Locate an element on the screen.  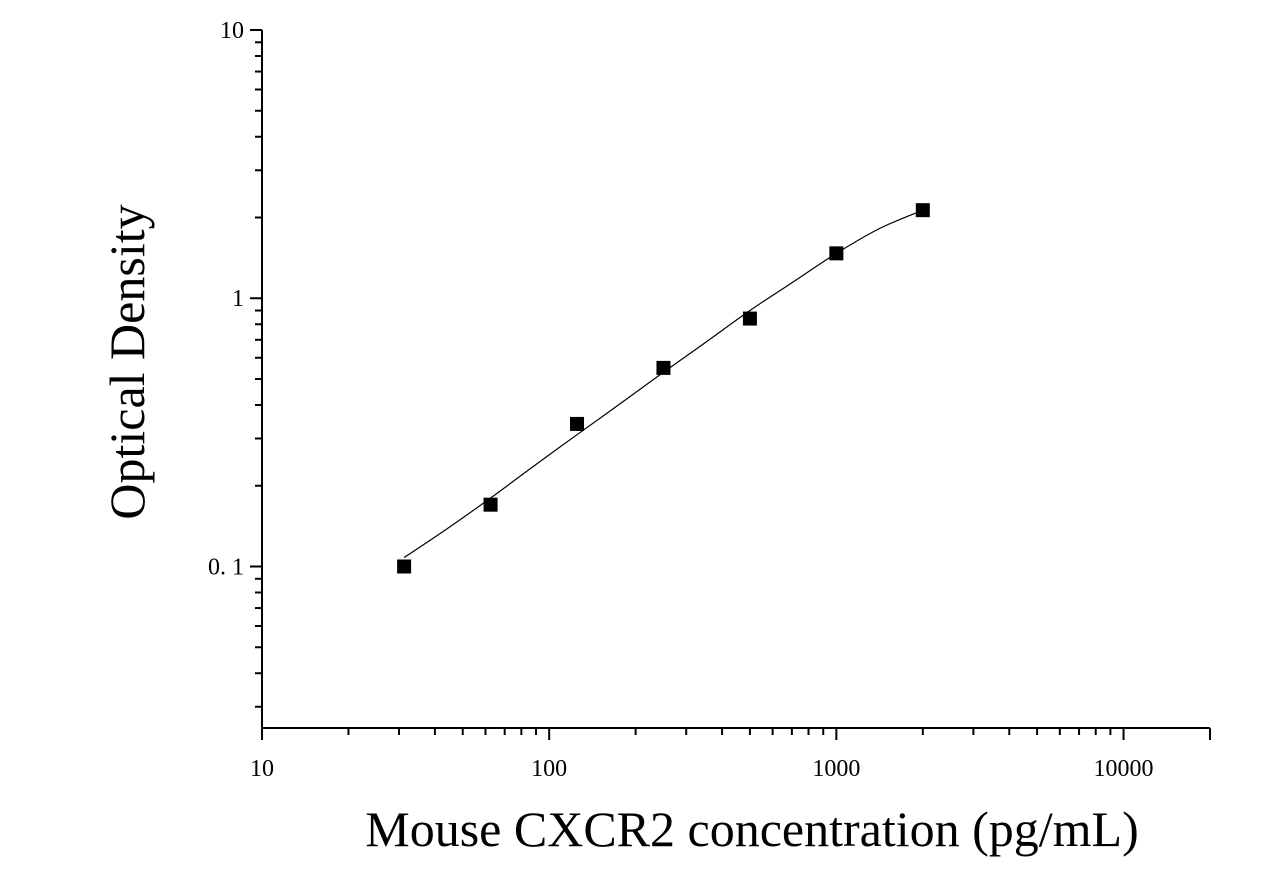
x-tick-label: 100 is located at coordinates (549, 769).